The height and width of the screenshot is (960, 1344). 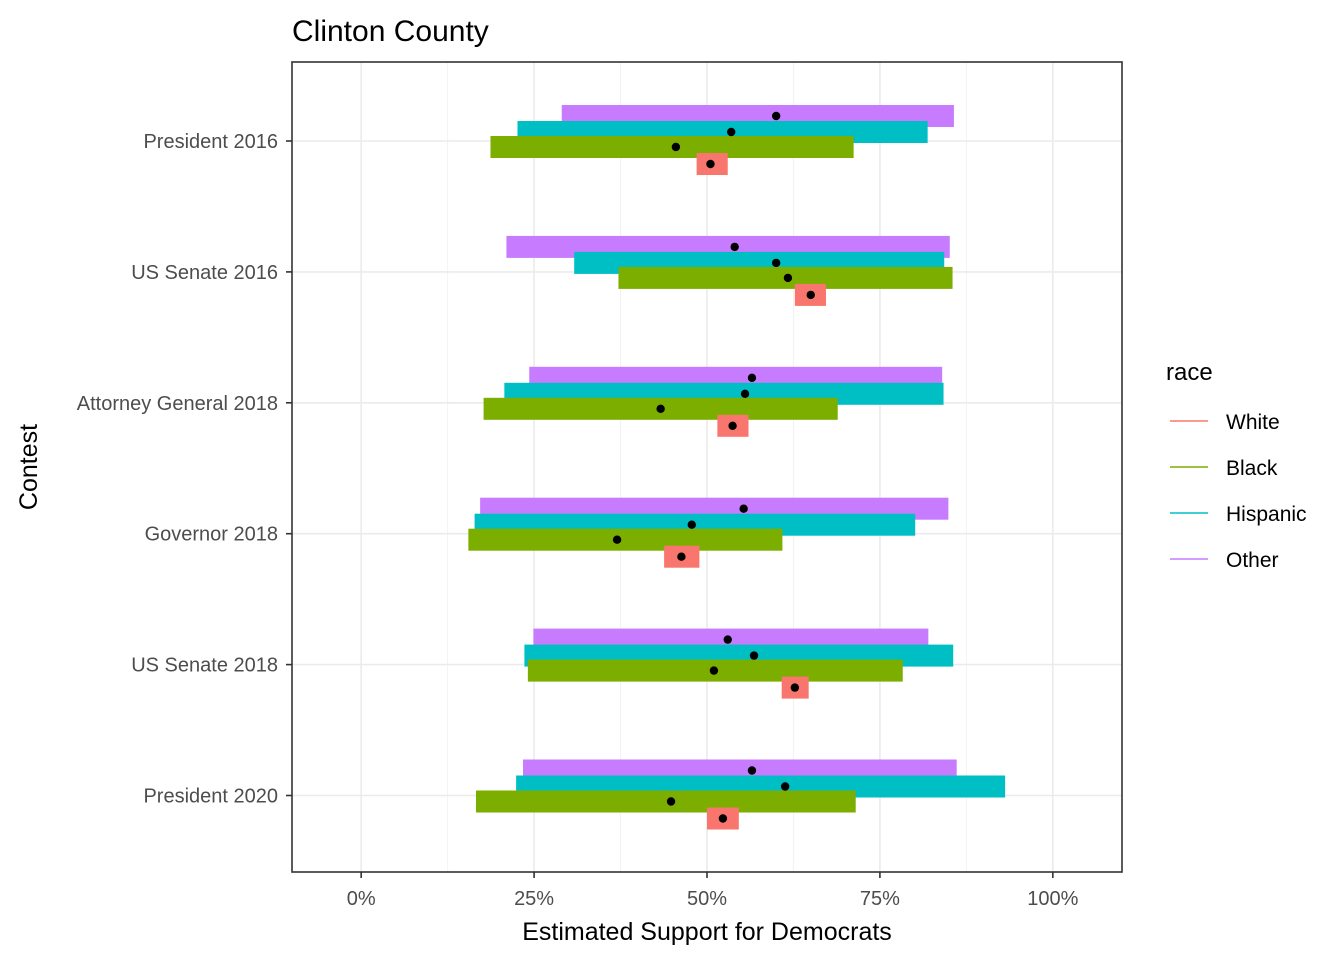 I want to click on x-axis: 0% 25% 50% 75% 100%, so click(x=713, y=891).